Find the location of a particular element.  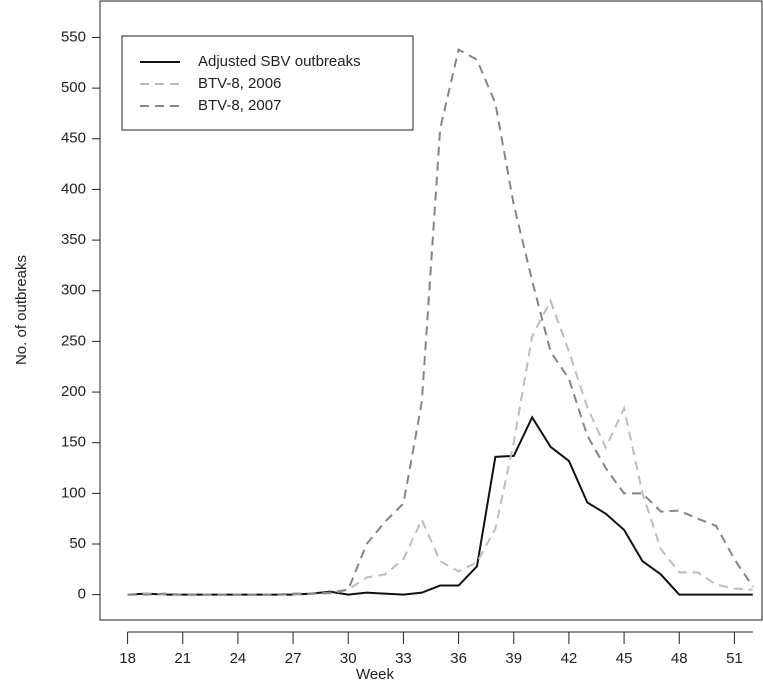

legend-box is located at coordinates (267, 83).